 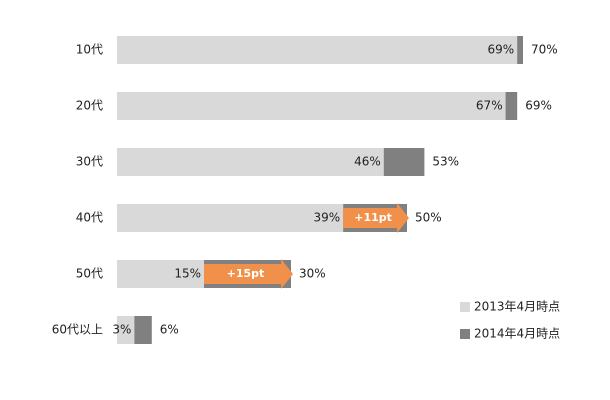 I want to click on value-label: 67%, so click(x=489, y=106).